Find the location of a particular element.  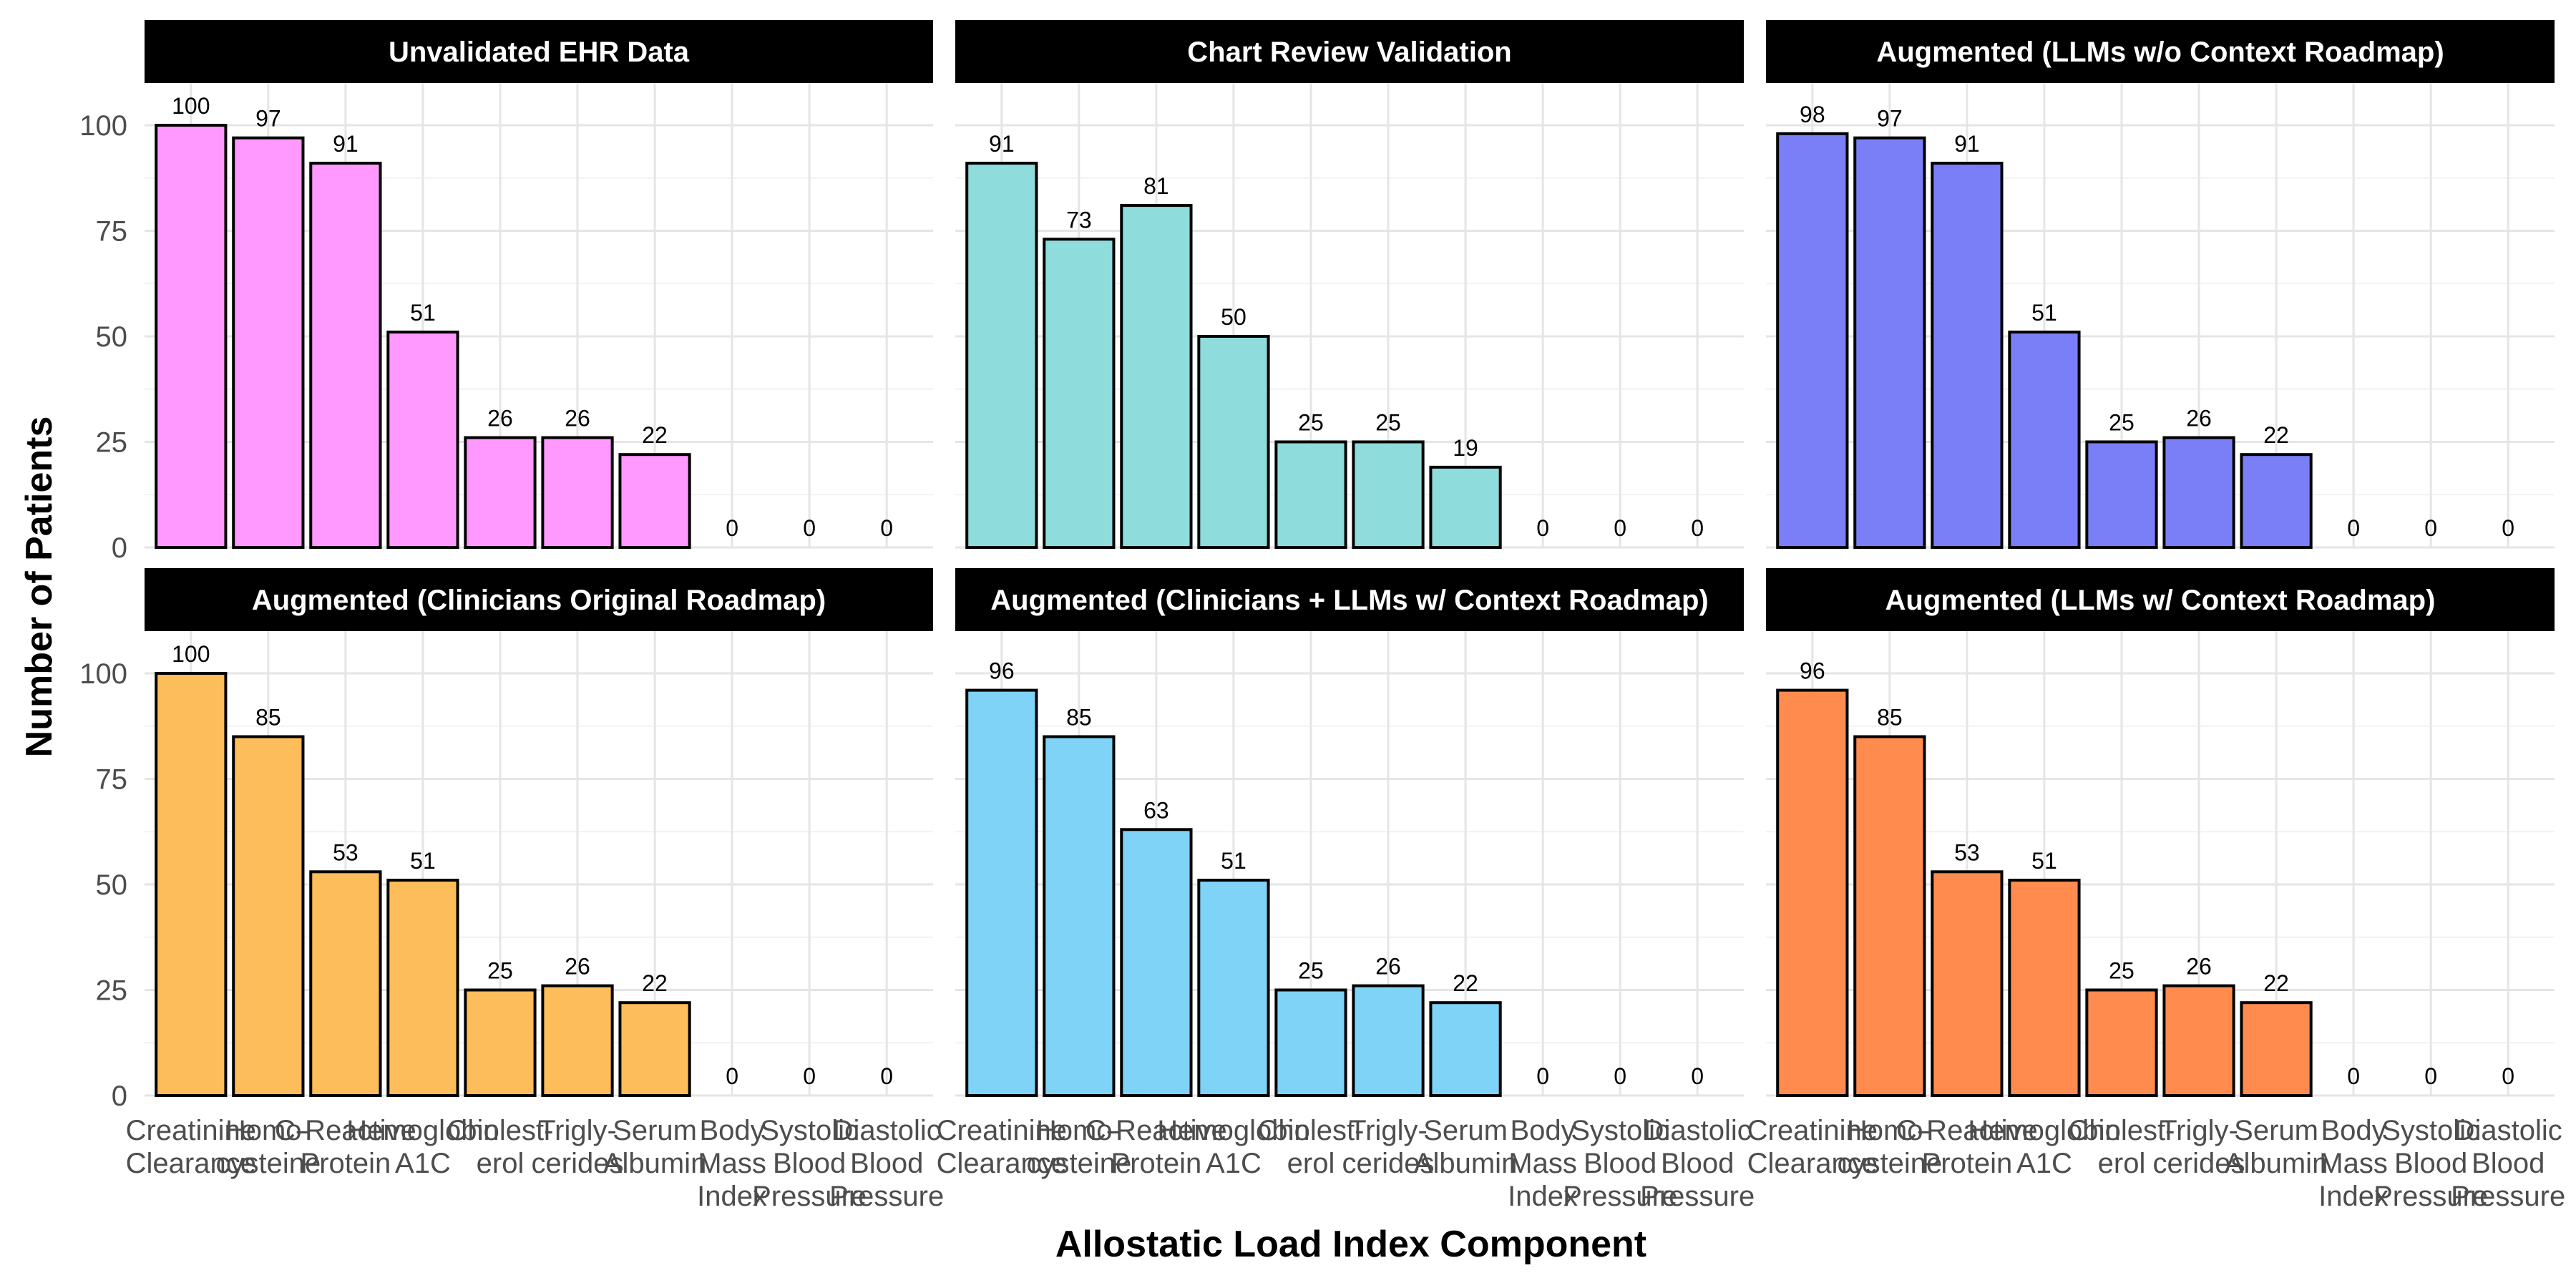

x-tick-label: C-Reactive Protein is located at coordinates (1967, 1147).